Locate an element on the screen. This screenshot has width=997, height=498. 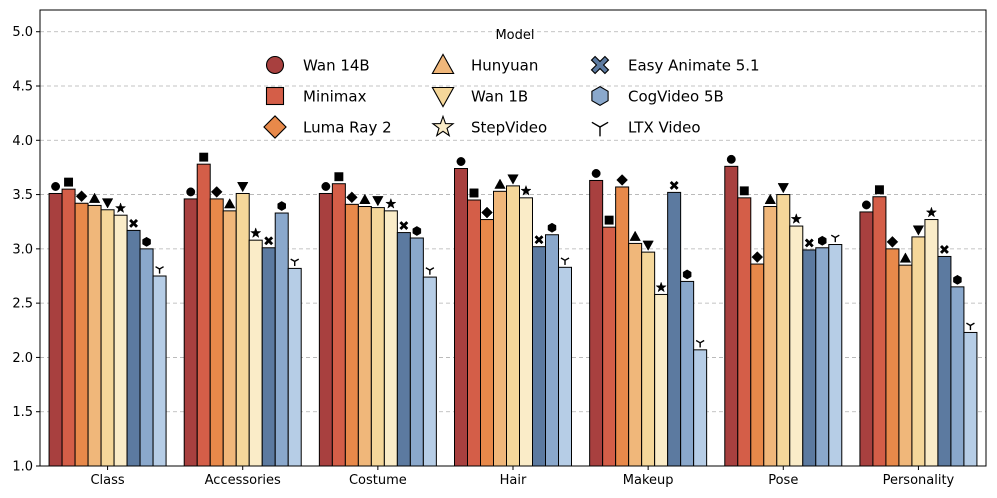
legend-label: Wan 1B is located at coordinates (499, 97).